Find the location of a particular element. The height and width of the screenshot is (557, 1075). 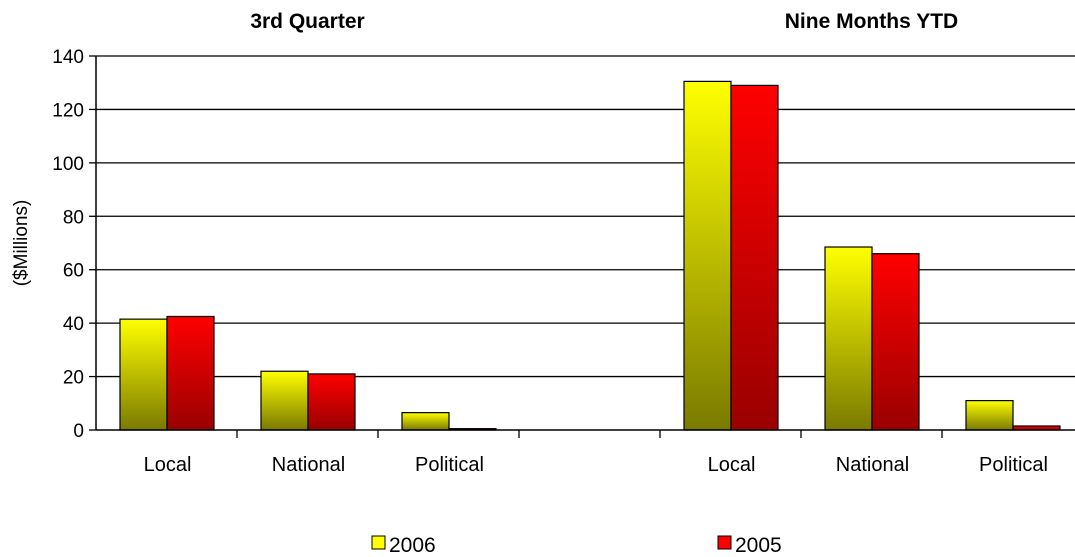

group-title: 3rd Quarter is located at coordinates (307, 21).